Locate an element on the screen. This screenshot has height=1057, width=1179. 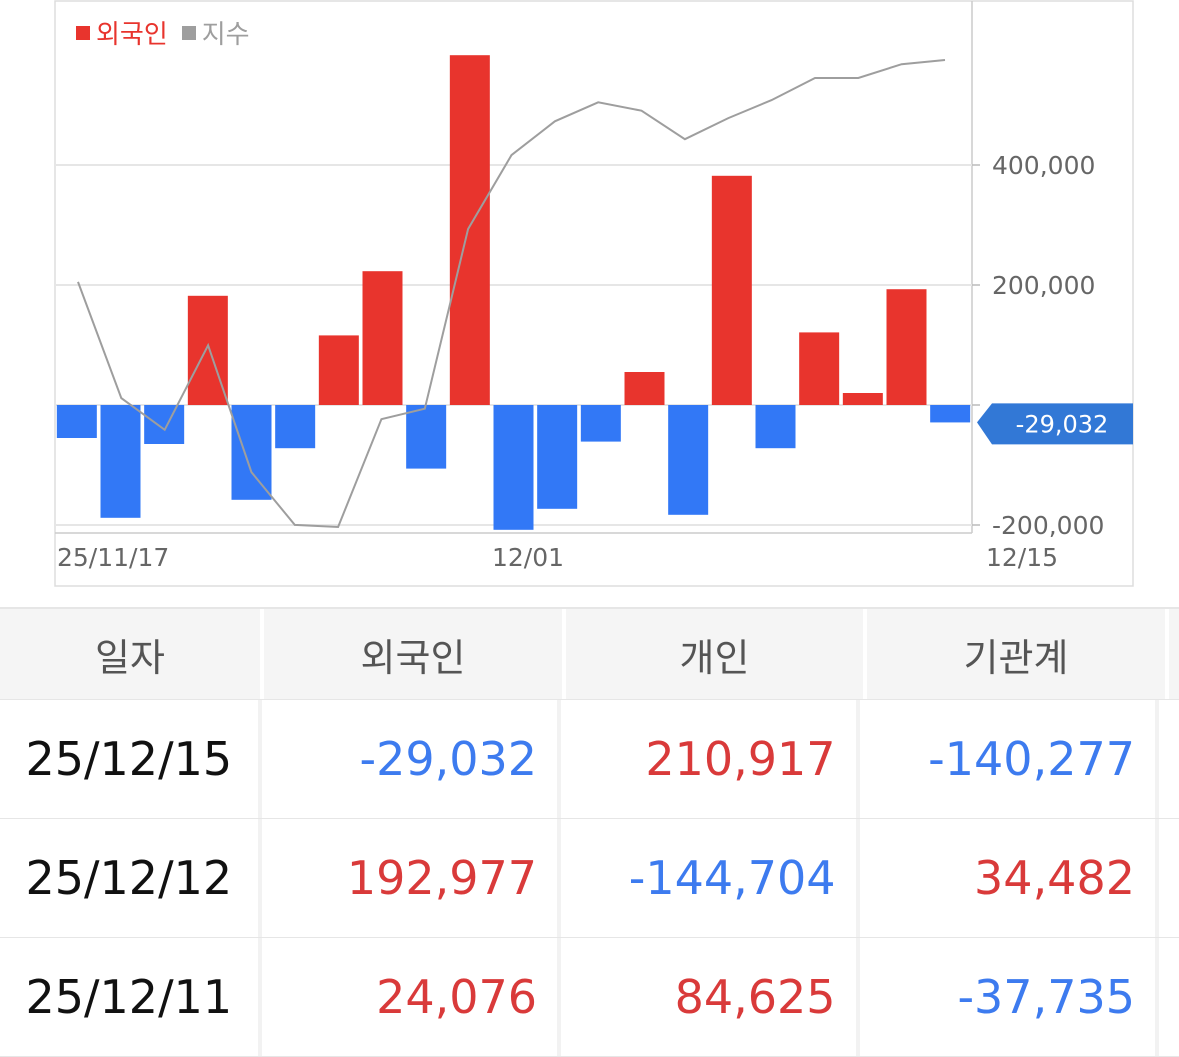
row-individual: 84,625 is located at coordinates (710, 997).